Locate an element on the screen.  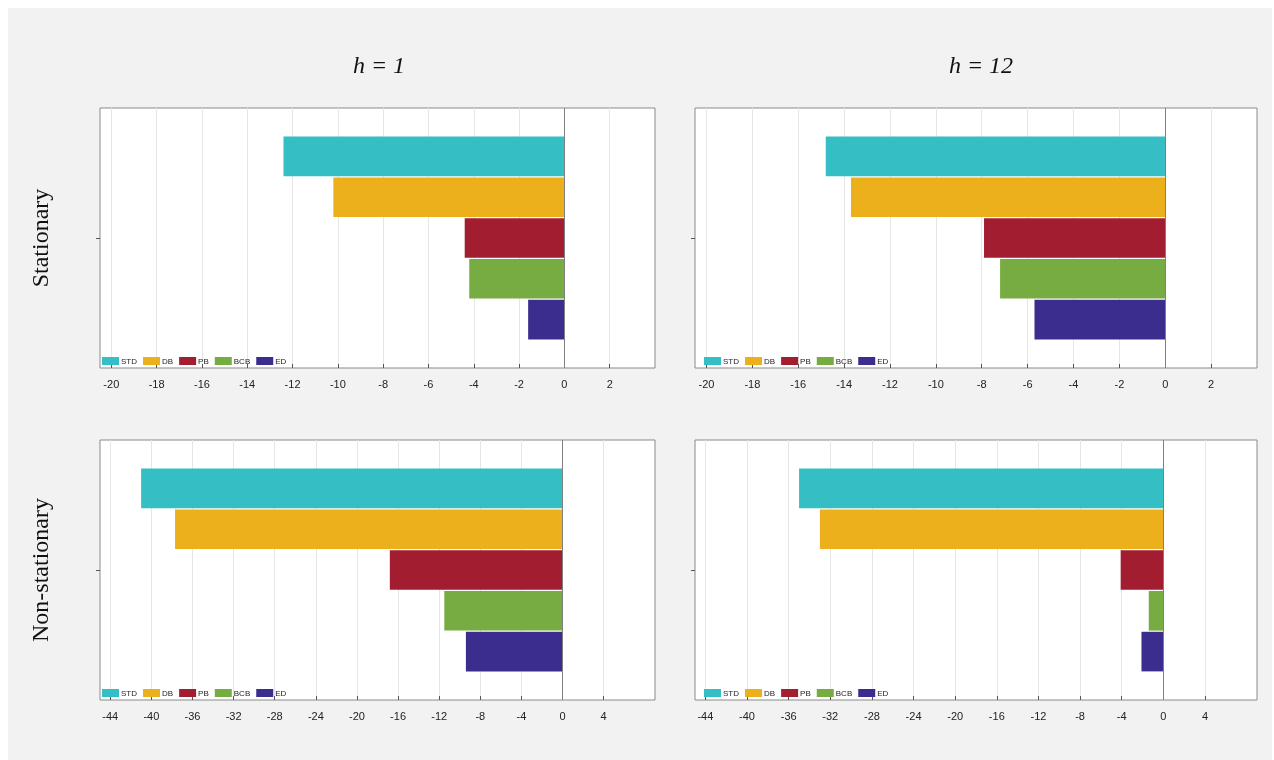
chart-title: h = 12 is located at coordinates (981, 65).